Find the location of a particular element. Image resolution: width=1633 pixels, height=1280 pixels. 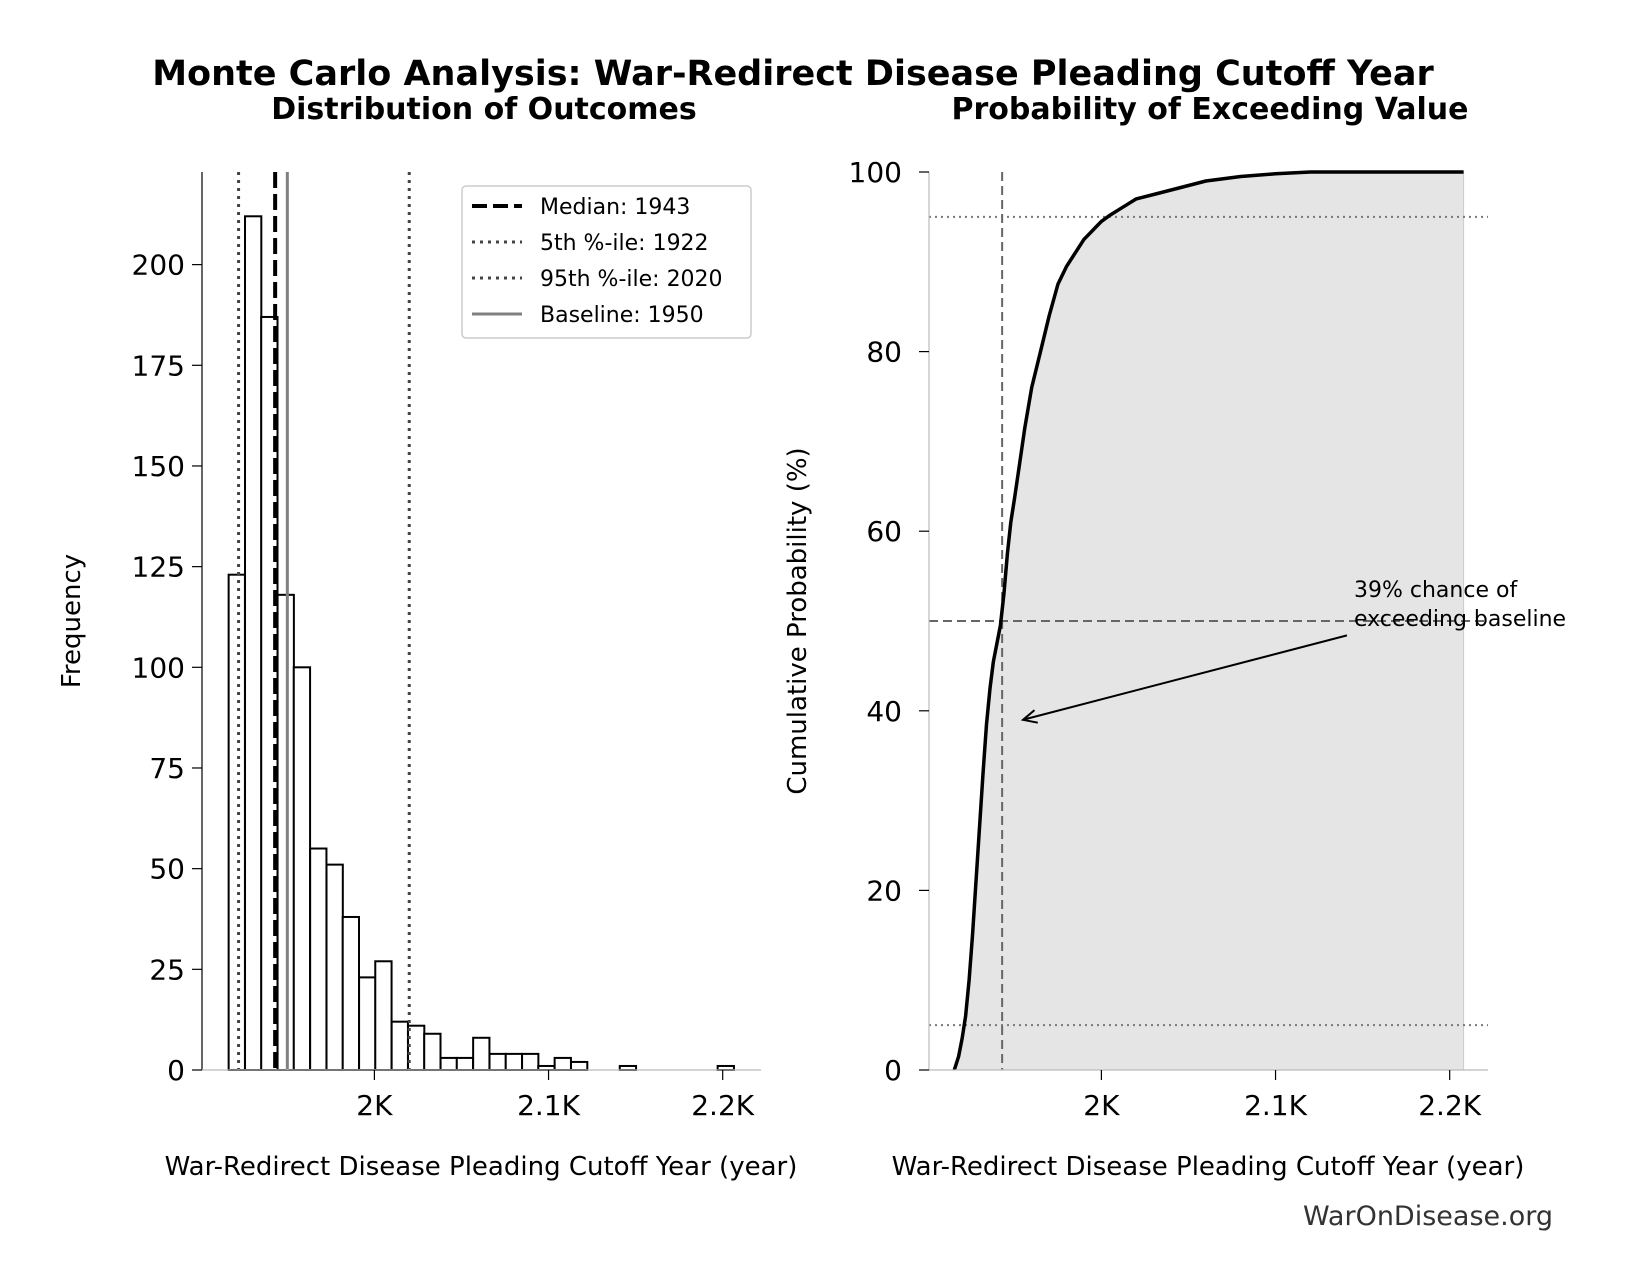

y-tick-label: 20 is located at coordinates (884, 890).